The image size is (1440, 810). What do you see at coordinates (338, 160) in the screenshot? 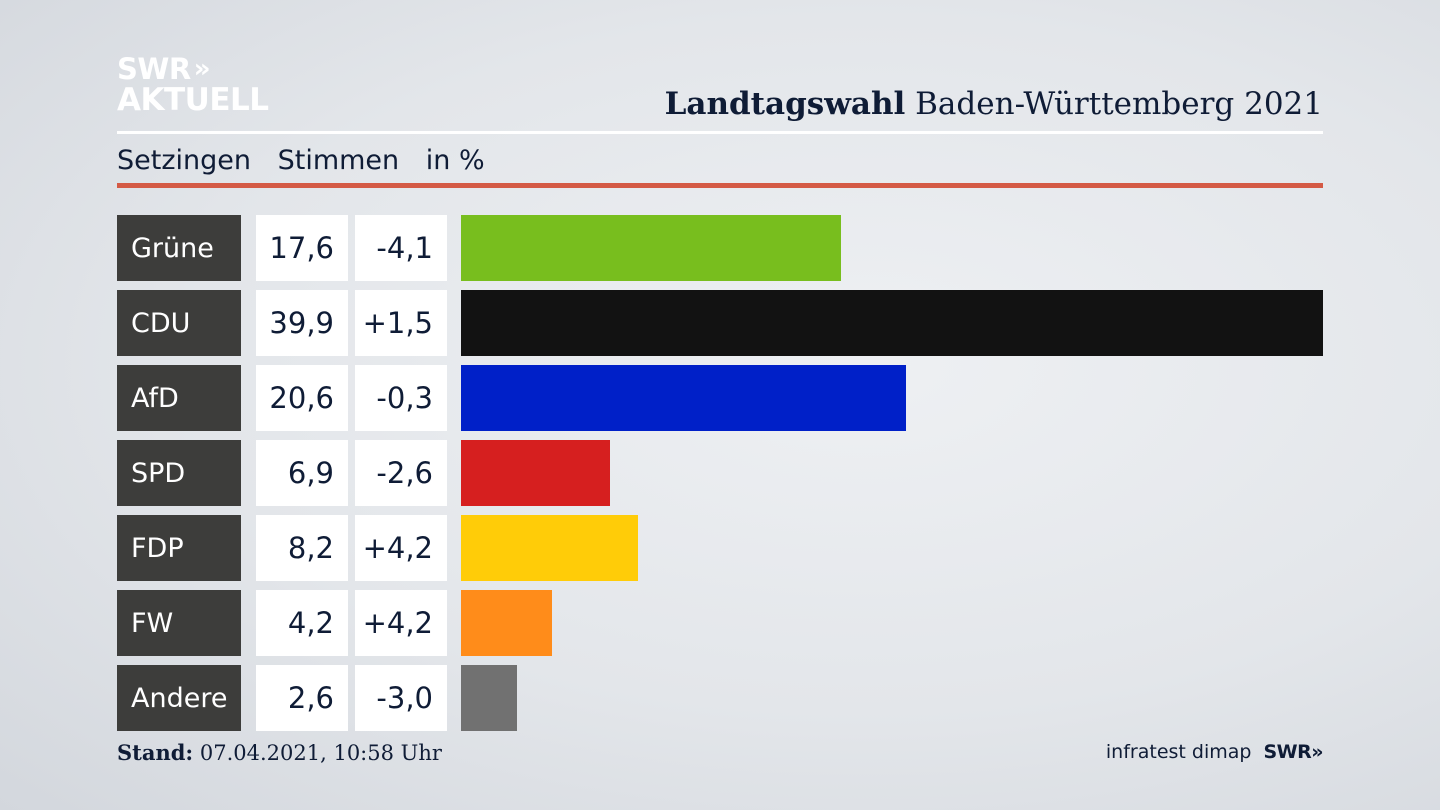
I see `subheader-metric: Stimmen` at bounding box center [338, 160].